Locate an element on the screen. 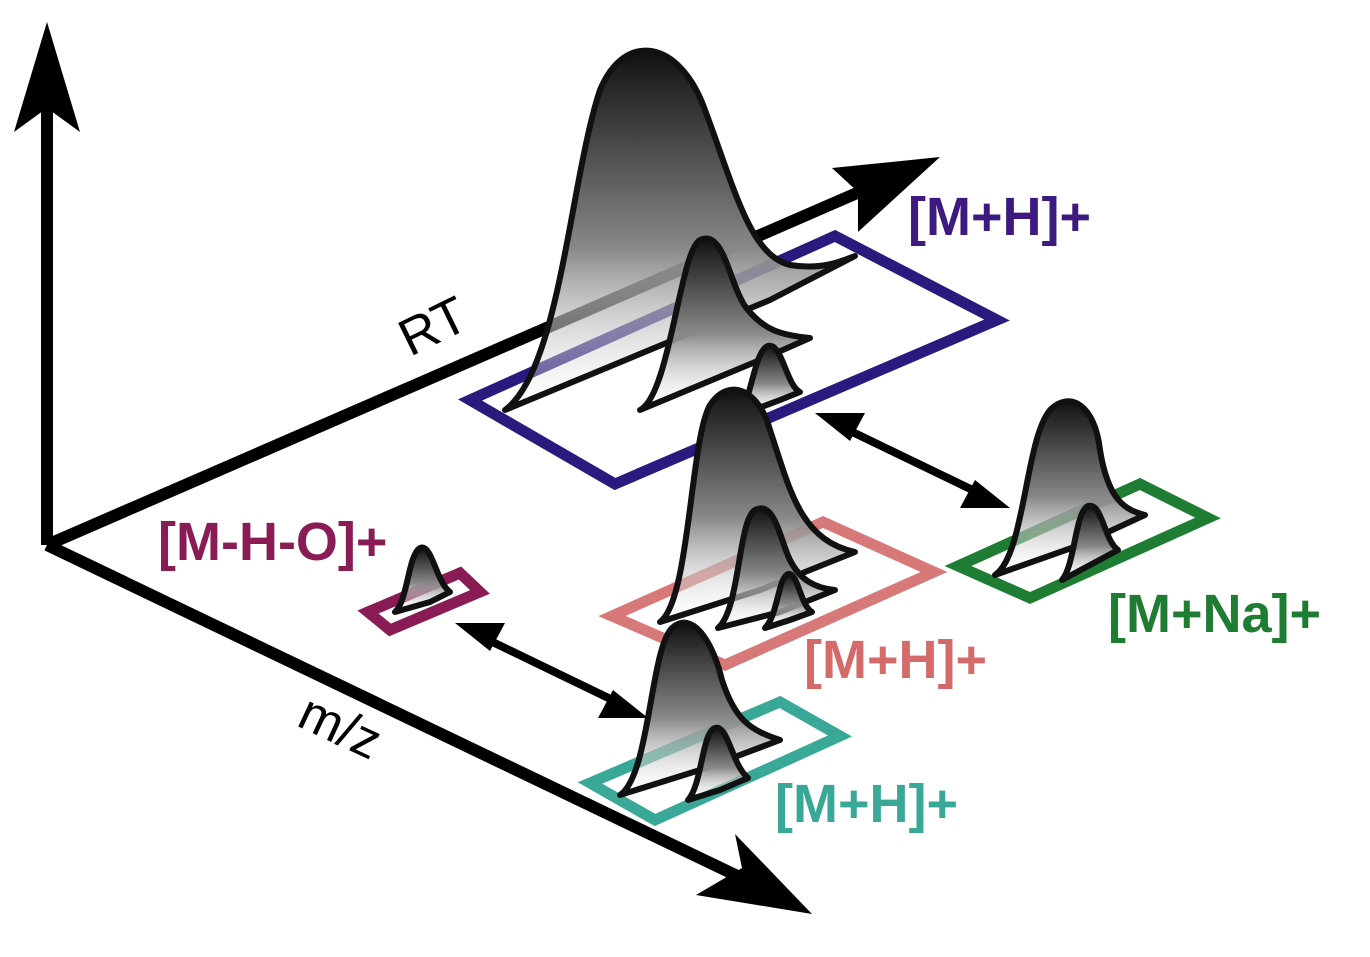 The height and width of the screenshot is (957, 1370). arrow-mho-to-bottom is located at coordinates (551, 670).